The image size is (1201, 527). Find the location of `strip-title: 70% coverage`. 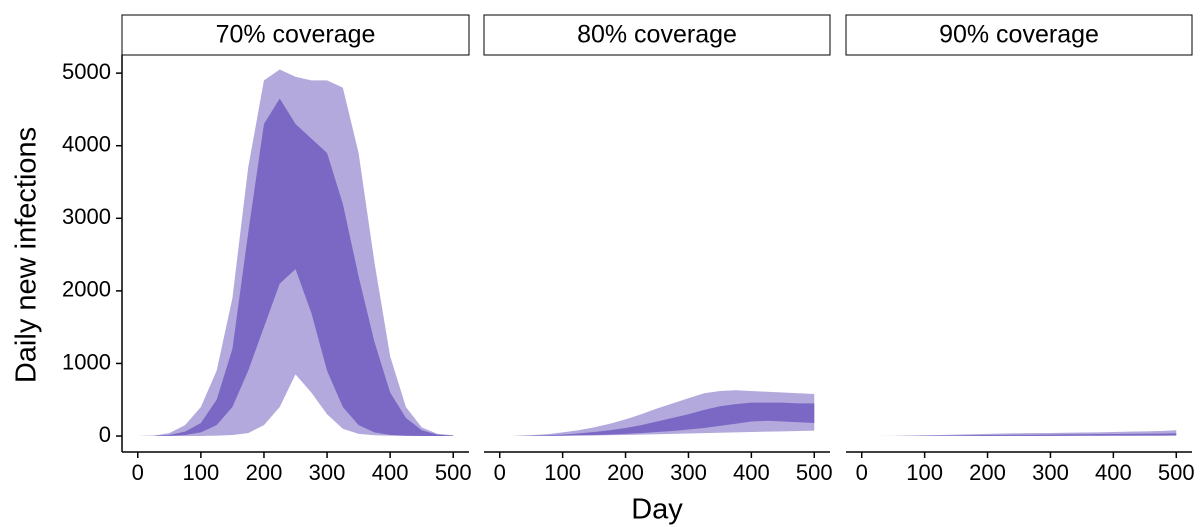

strip-title: 70% coverage is located at coordinates (296, 35).